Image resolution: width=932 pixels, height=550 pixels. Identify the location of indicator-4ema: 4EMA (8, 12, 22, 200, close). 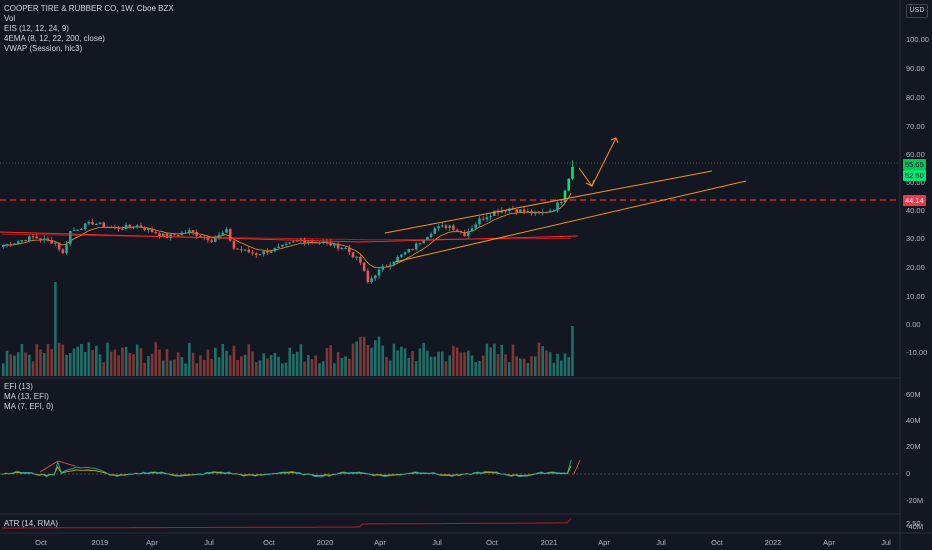
(54, 38).